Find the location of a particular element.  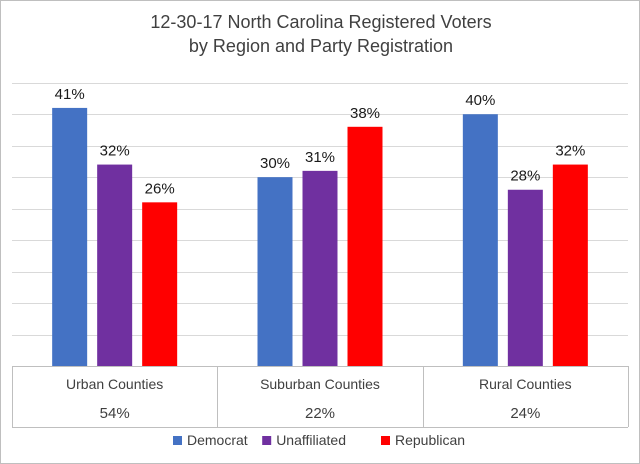

data-label-unaffiliated: 31% is located at coordinates (320, 157).